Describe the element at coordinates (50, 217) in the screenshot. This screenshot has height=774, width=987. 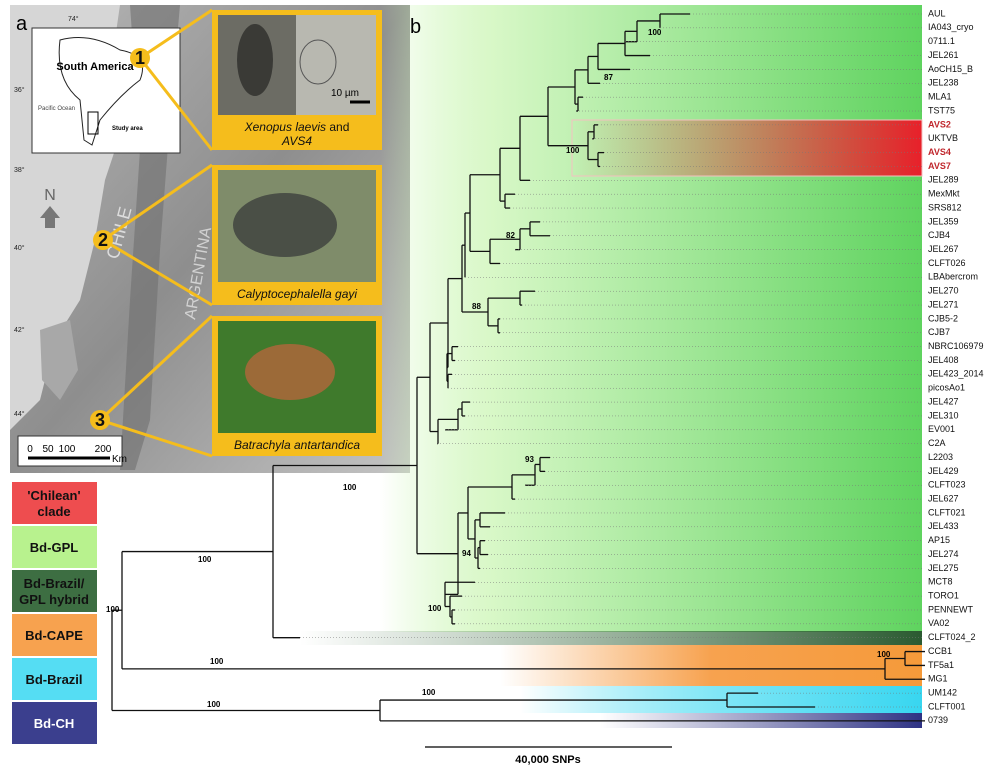
I see `north-arrow` at that location.